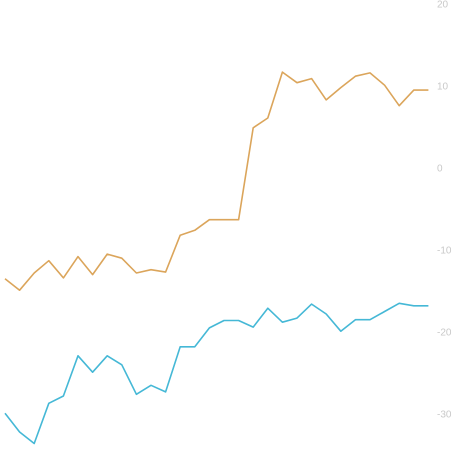 The height and width of the screenshot is (449, 461). What do you see at coordinates (440, 169) in the screenshot?
I see `y-tick-label: 0` at bounding box center [440, 169].